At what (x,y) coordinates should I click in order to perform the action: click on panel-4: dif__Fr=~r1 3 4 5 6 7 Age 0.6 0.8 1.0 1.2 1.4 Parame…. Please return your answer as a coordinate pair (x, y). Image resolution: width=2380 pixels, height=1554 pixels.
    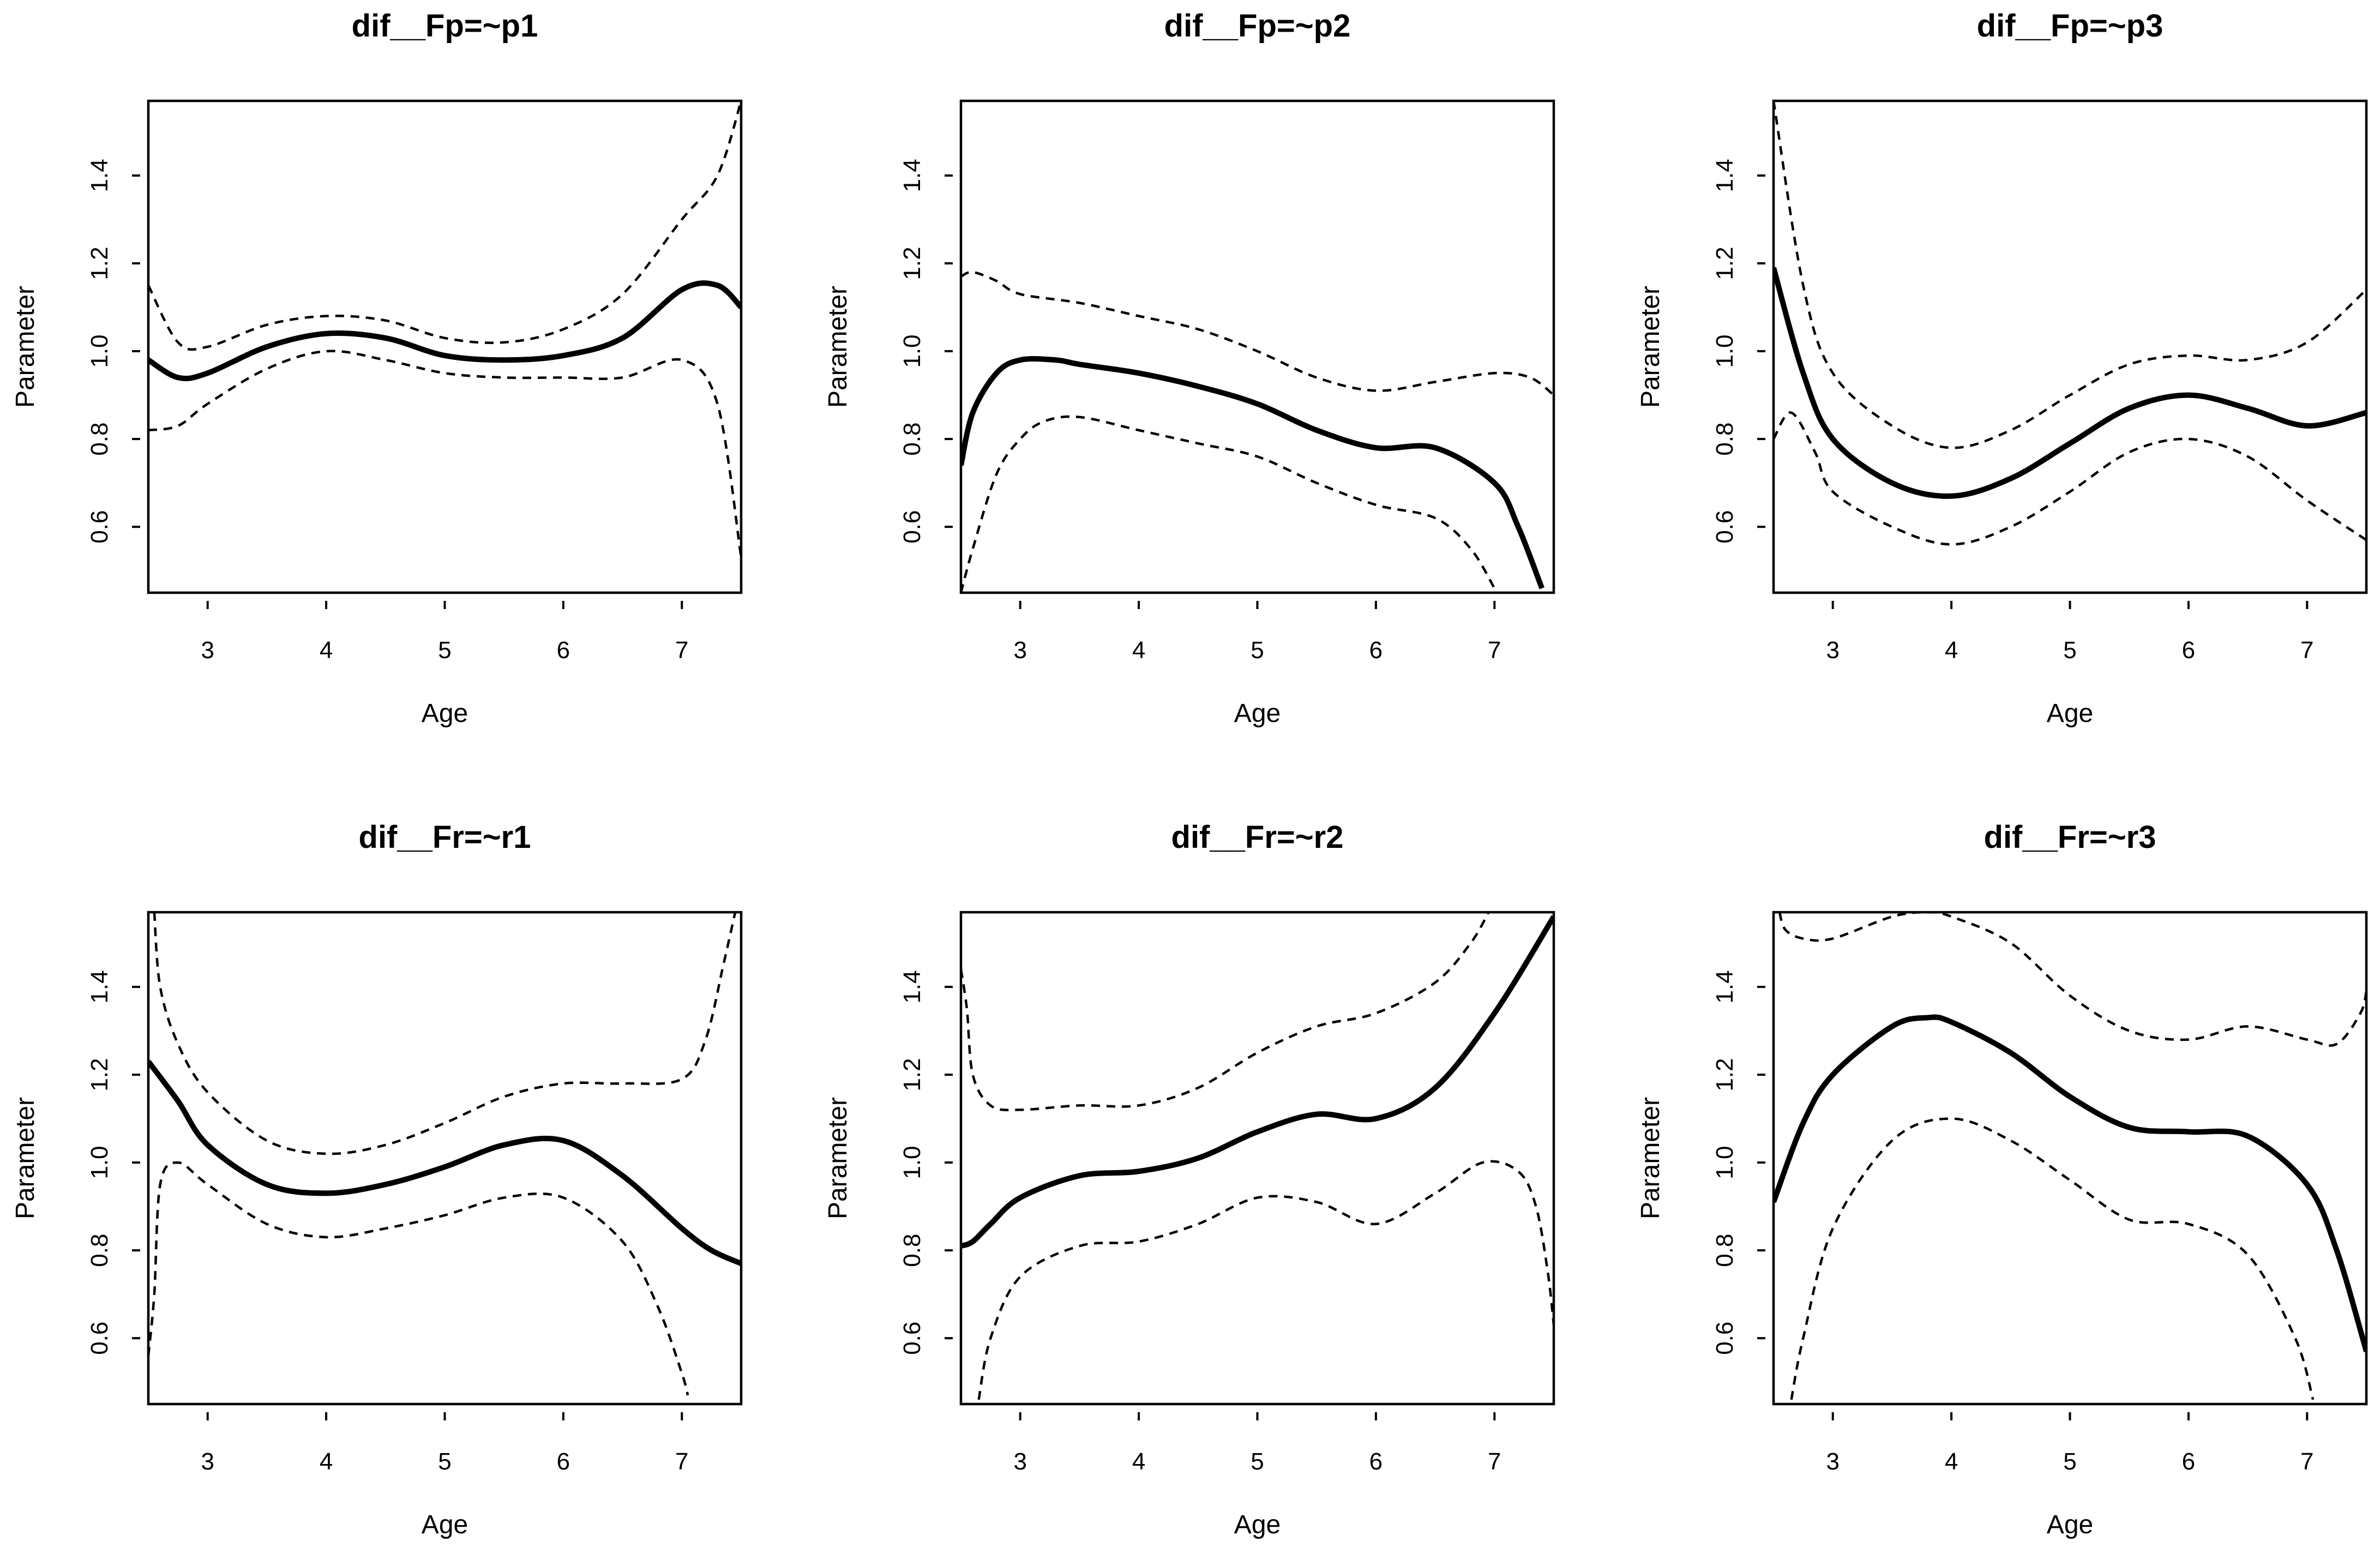
    Looking at the image, I should click on (377, 1180).